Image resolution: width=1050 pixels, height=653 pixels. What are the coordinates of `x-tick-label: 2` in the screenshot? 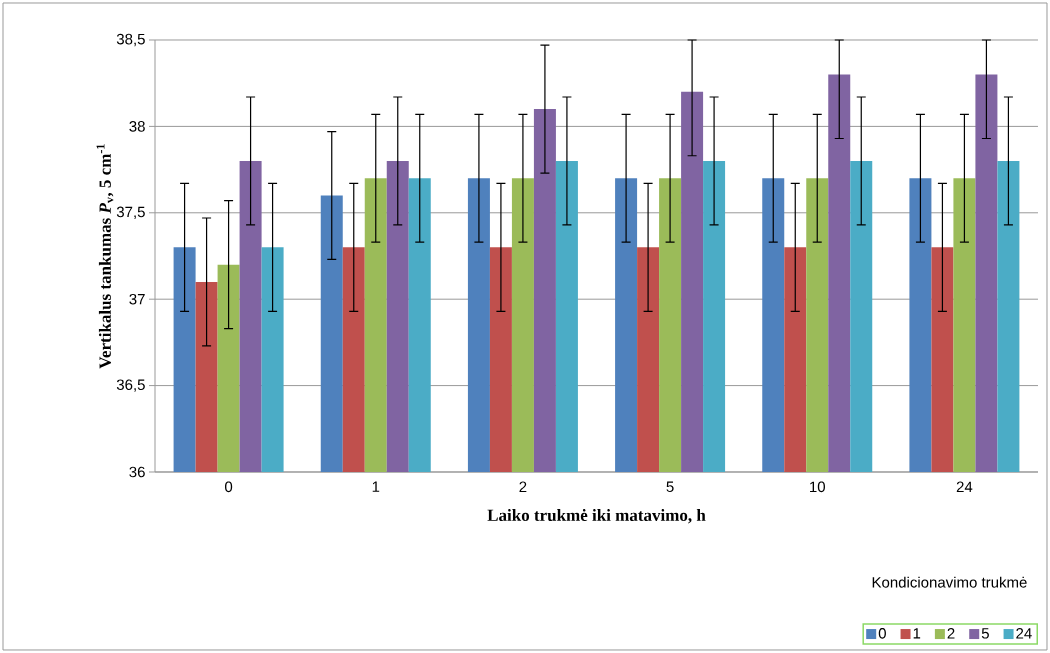 It's located at (523, 486).